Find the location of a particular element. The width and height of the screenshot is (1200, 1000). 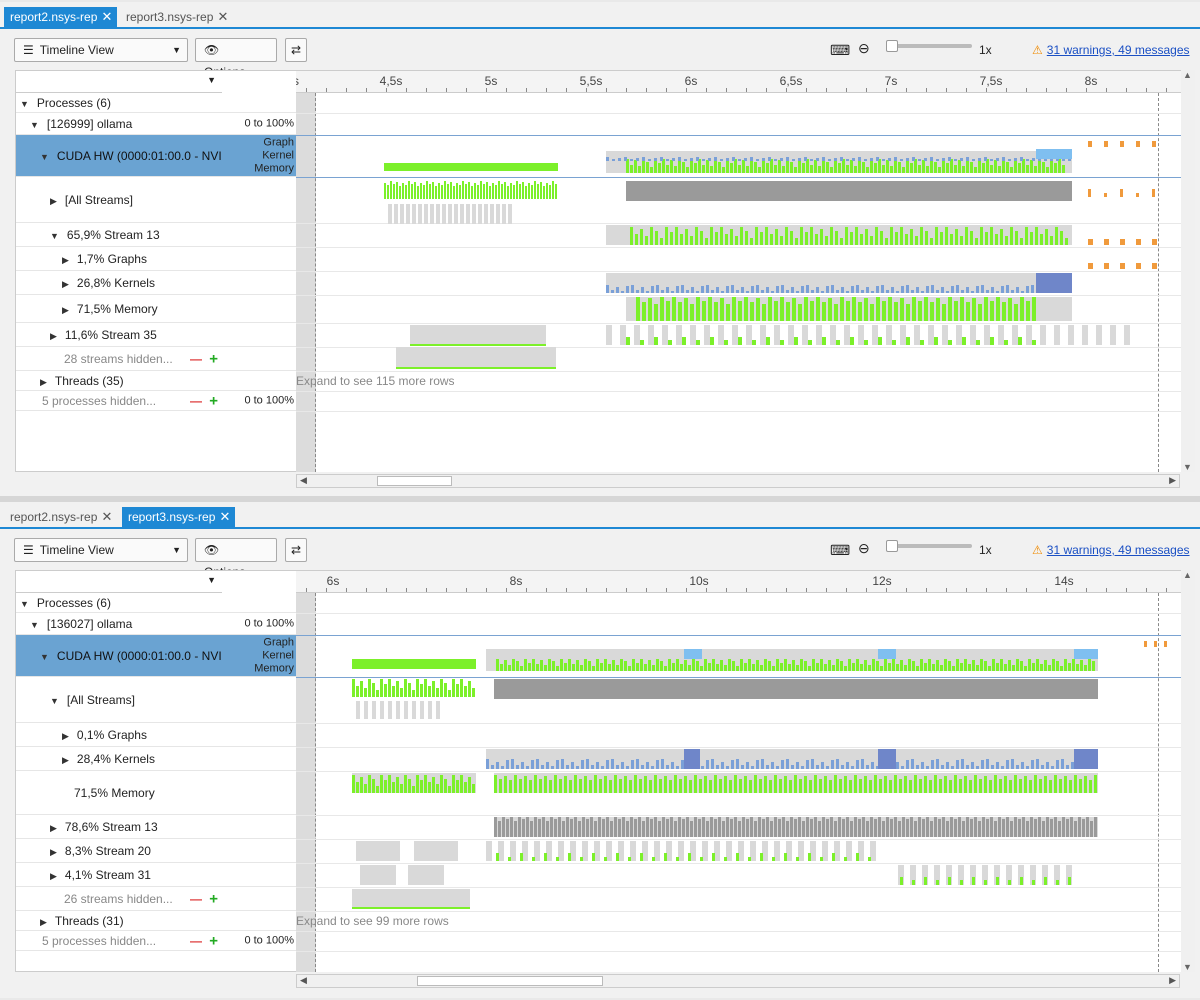

tree-row: ▶ Threads (31) is located at coordinates (119, 921).